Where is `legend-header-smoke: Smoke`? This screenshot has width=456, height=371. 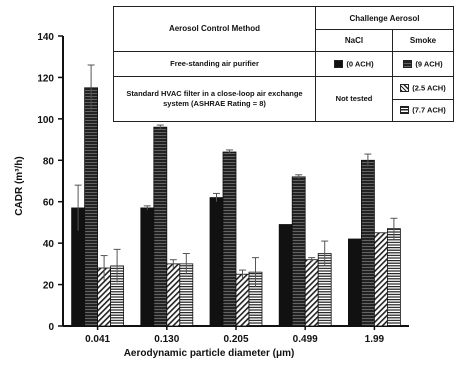
legend-header-smoke: Smoke is located at coordinates (423, 40).